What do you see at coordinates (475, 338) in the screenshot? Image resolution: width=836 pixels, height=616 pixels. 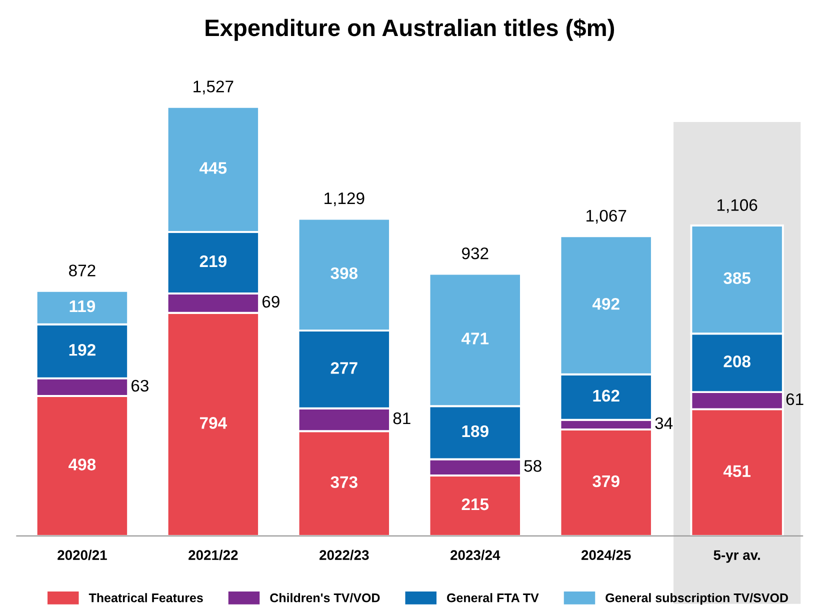 I see `data-label: 471` at bounding box center [475, 338].